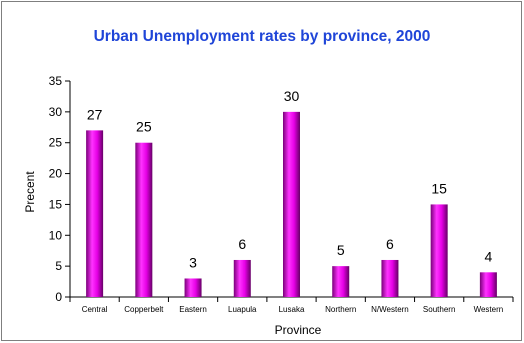 This screenshot has width=524, height=343. I want to click on y-tick-label: 15, so click(56, 204).